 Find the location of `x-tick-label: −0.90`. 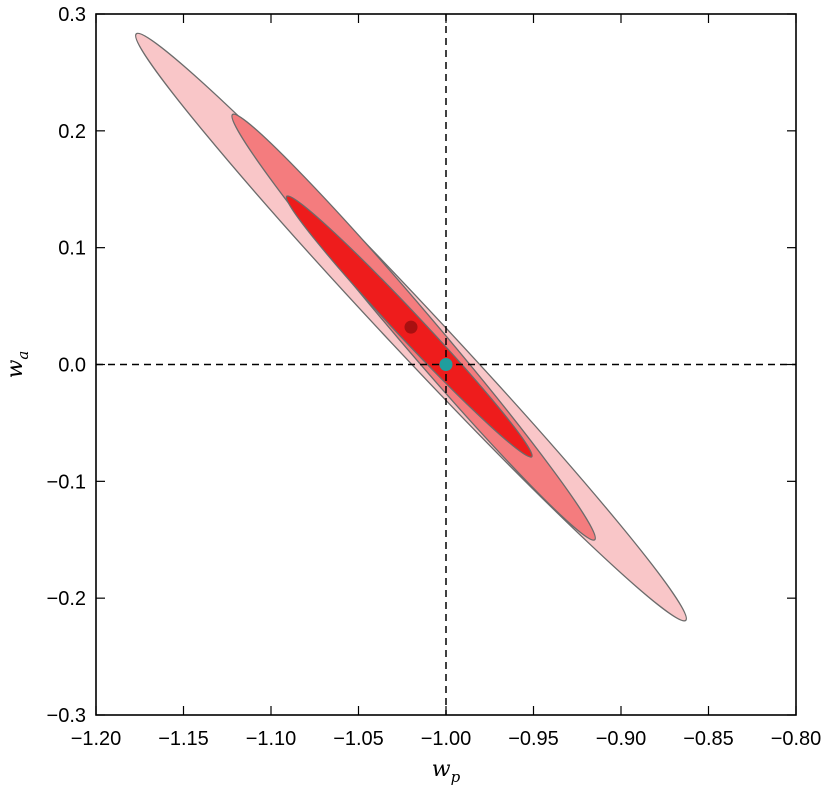

x-tick-label: −0.90 is located at coordinates (621, 739).